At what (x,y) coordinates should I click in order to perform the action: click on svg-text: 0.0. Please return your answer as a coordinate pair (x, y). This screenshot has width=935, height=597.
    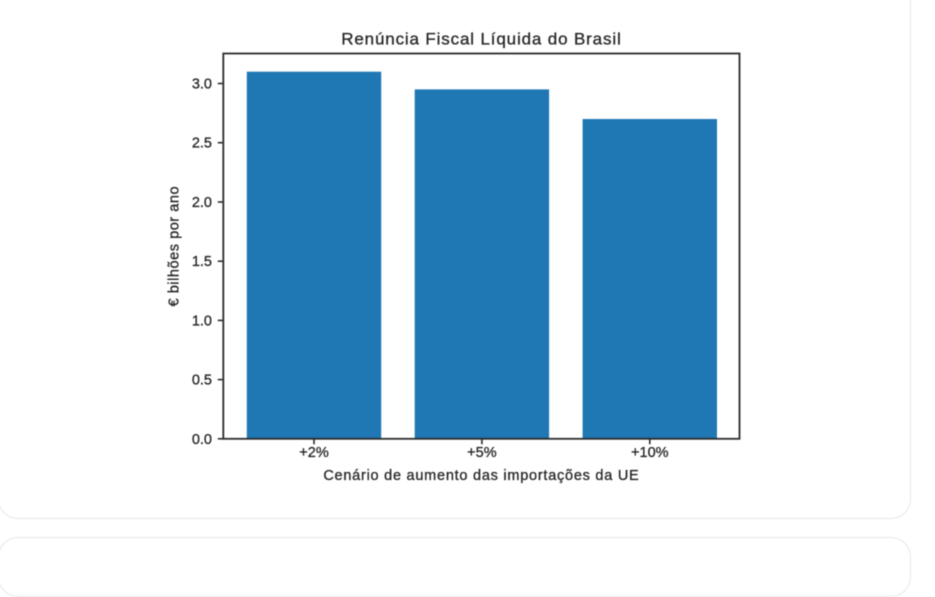
    Looking at the image, I should click on (202, 440).